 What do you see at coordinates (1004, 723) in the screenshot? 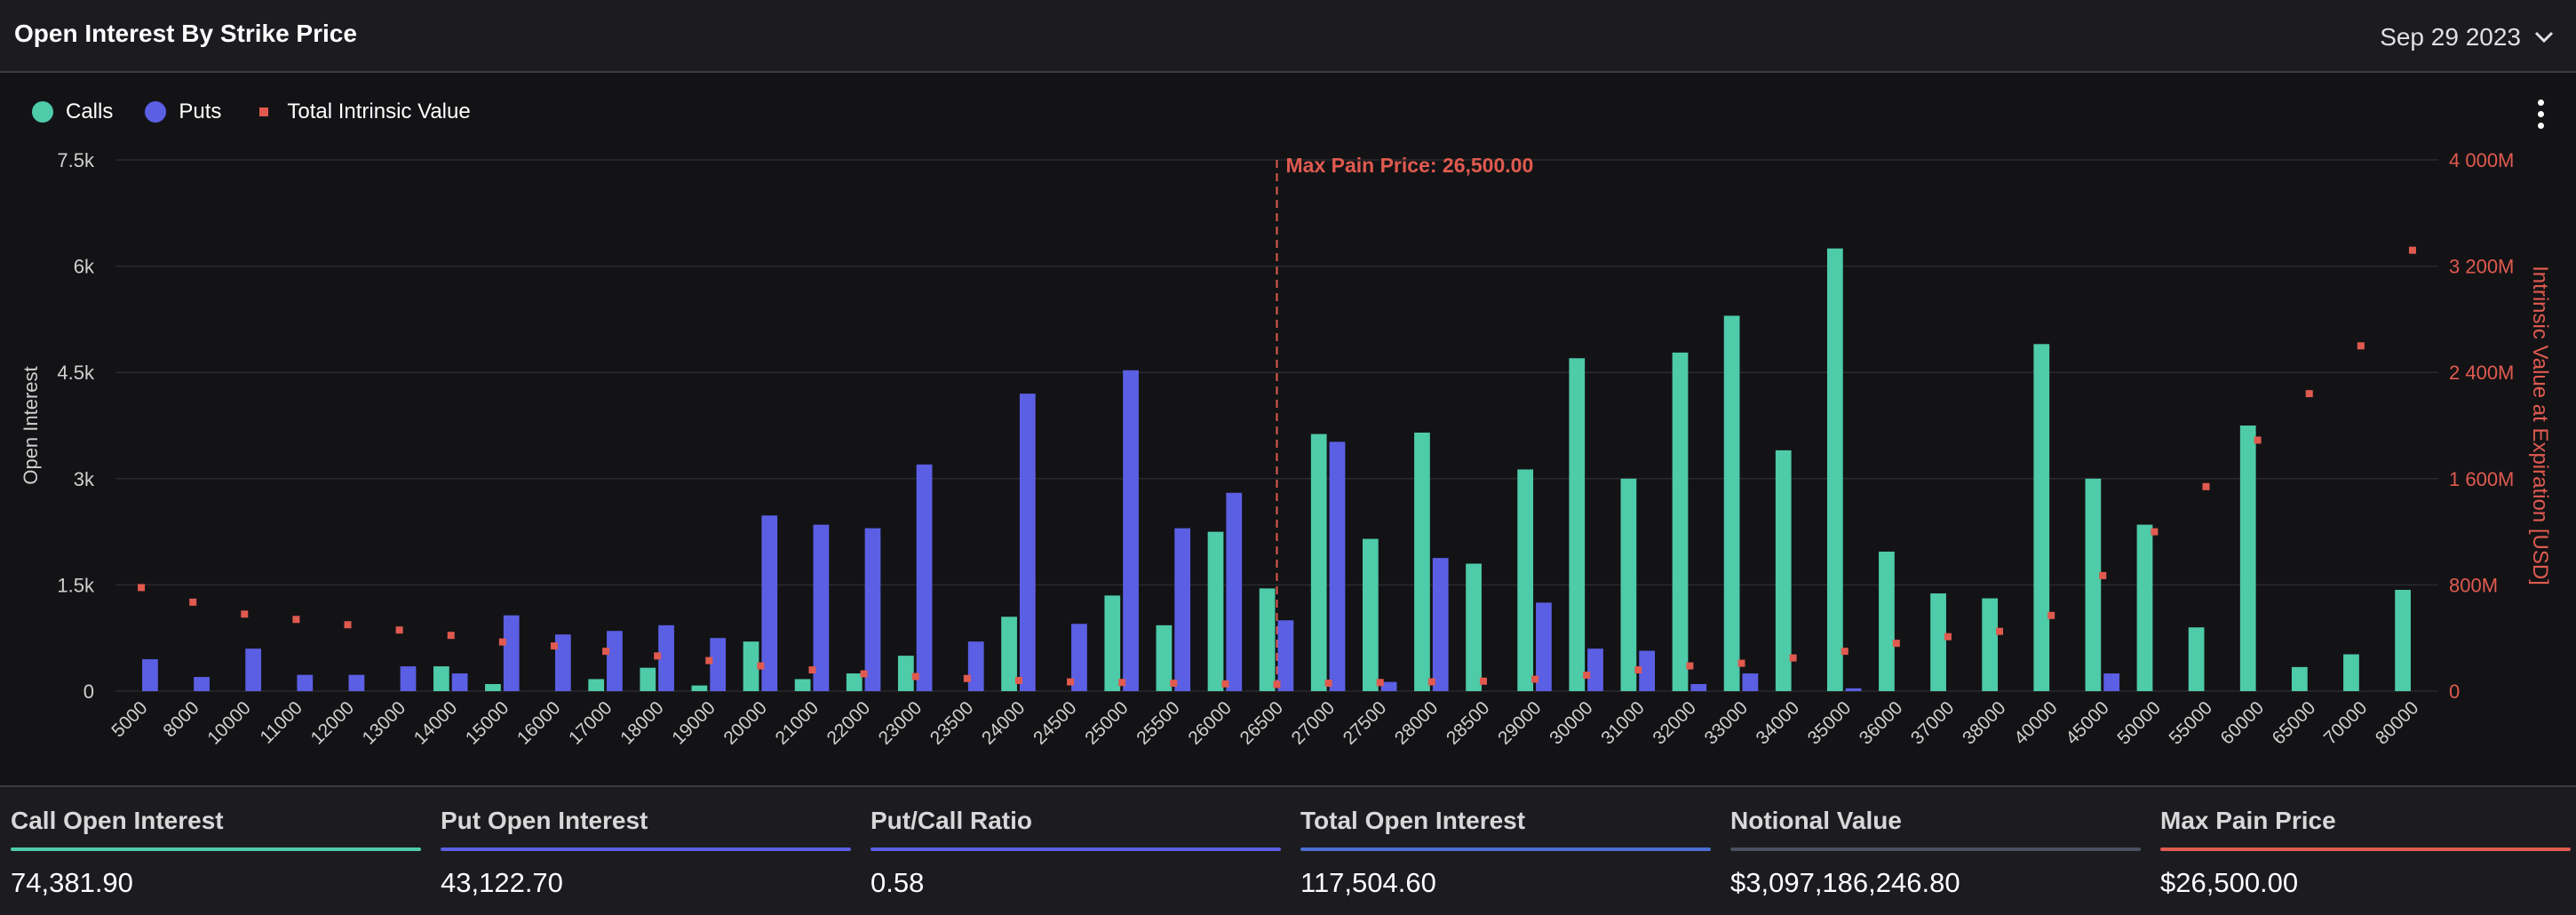
I see `x-tick-label: 24000` at bounding box center [1004, 723].